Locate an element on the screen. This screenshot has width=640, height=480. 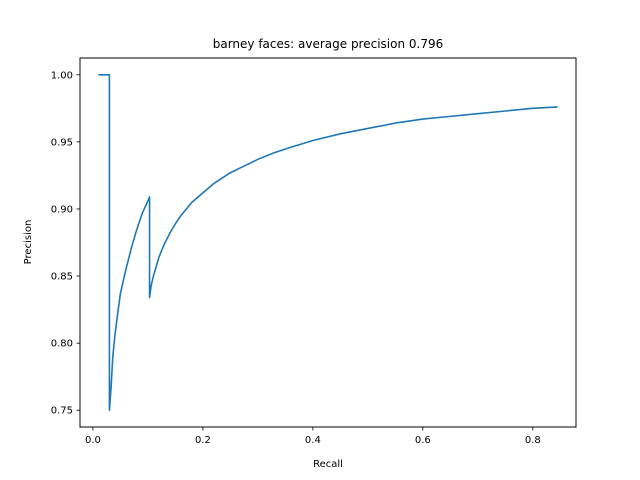
x-tick-label: 0.4 is located at coordinates (313, 440).